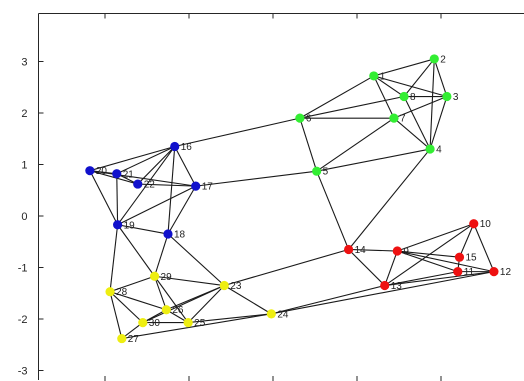 The height and width of the screenshot is (381, 524). What do you see at coordinates (326, 172) in the screenshot?
I see `node-label-5: 5` at bounding box center [326, 172].